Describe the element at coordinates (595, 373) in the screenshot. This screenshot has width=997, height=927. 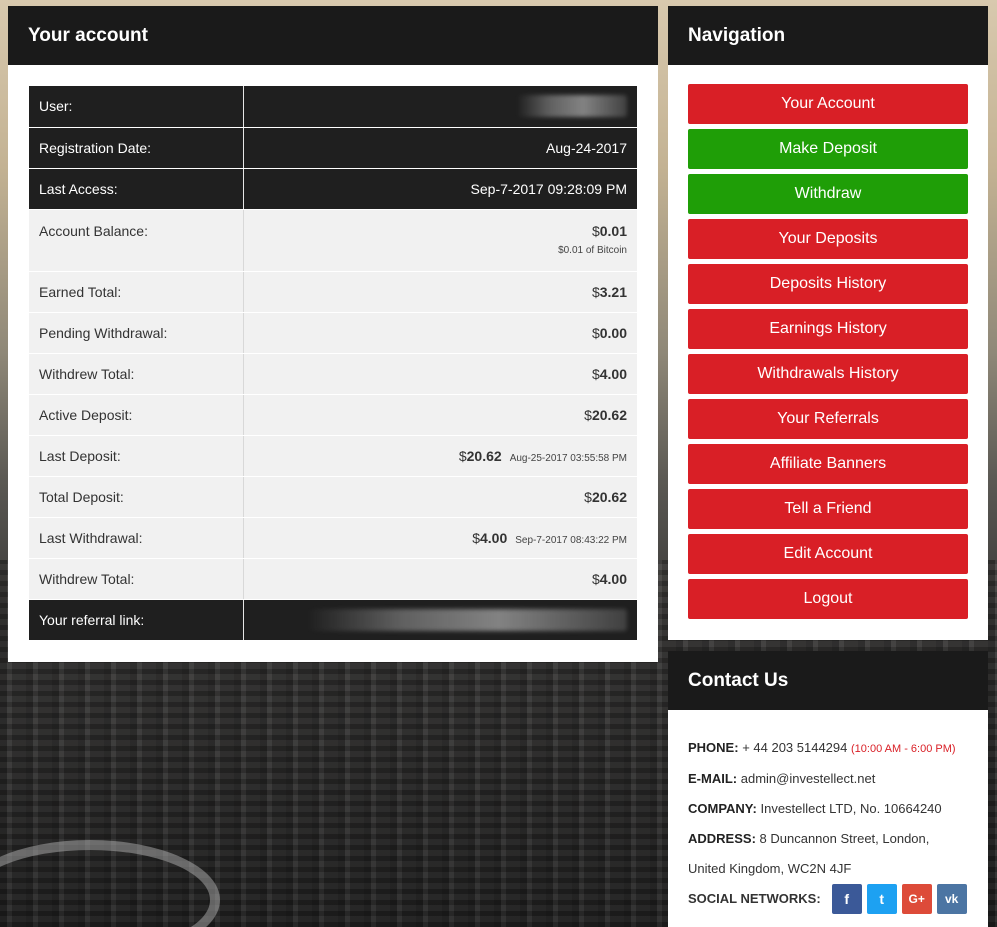
I see `withdrew-total-currency: $` at that location.